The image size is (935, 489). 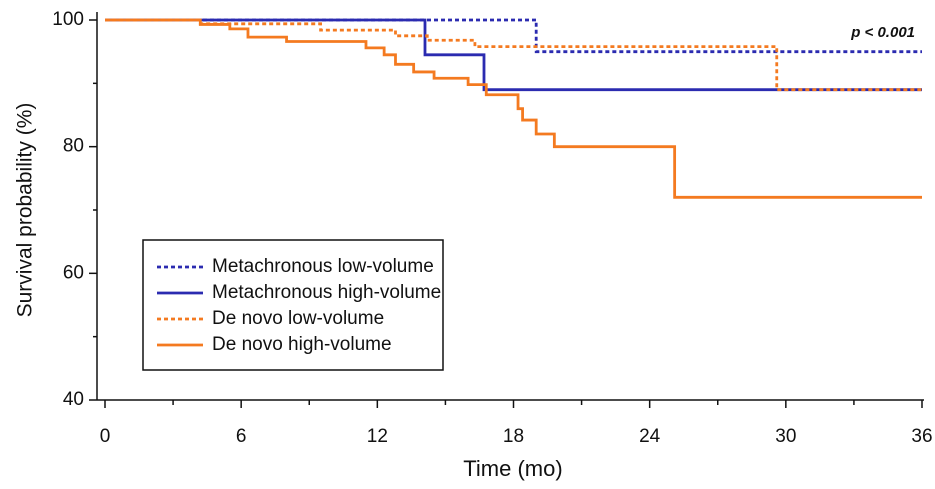 What do you see at coordinates (293, 305) in the screenshot?
I see `legend-box` at bounding box center [293, 305].